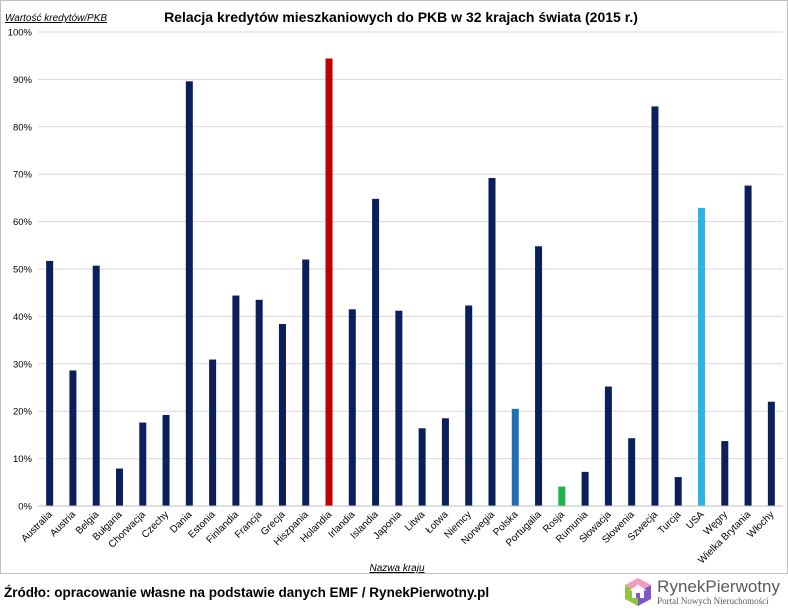  What do you see at coordinates (306, 382) in the screenshot?
I see `bar-hiszpania` at bounding box center [306, 382].